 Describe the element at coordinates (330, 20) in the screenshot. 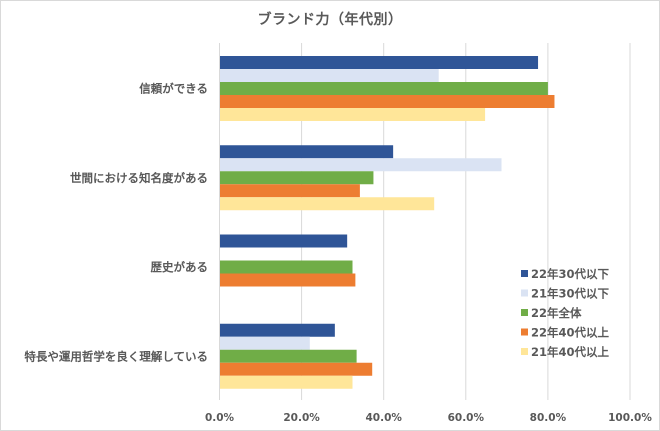

I see `chart-title: ブランド力（年代別）` at that location.